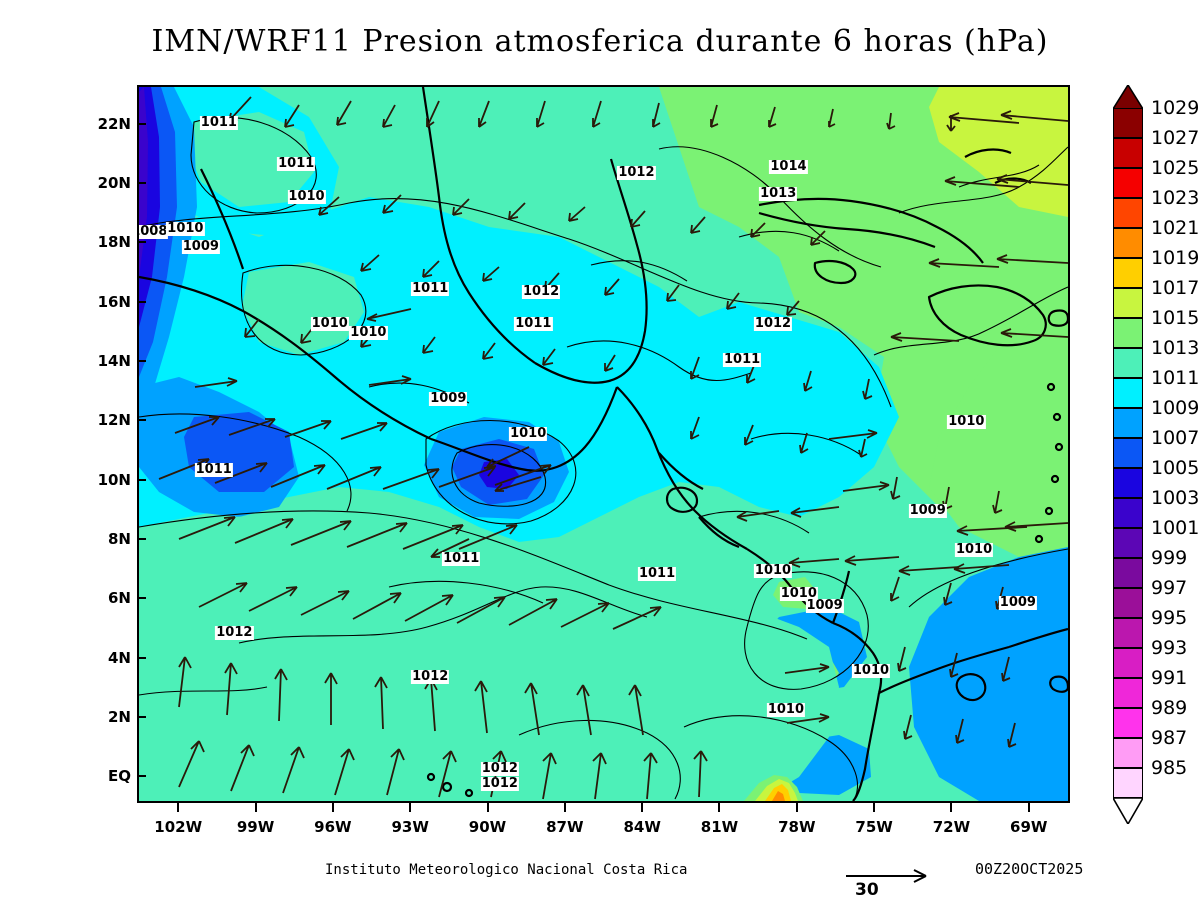  I want to click on colorbar-tick-label: 1009, so click(1175, 408).